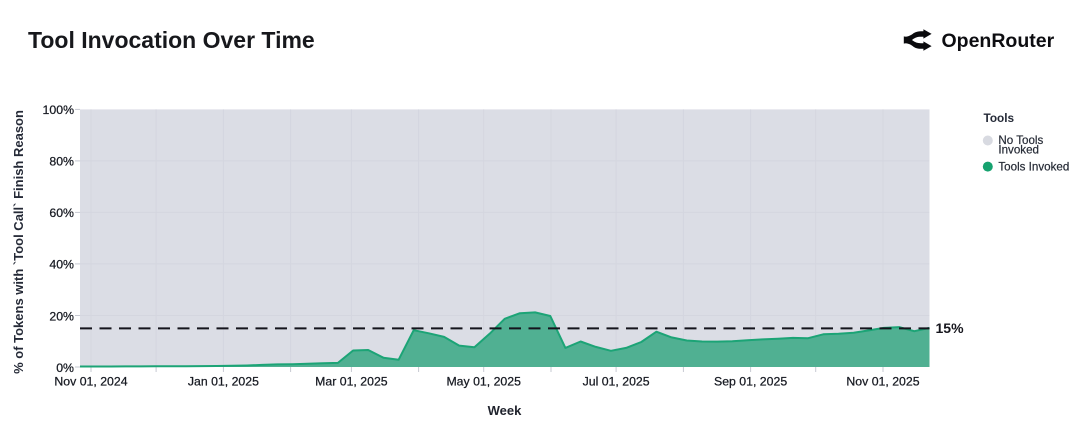 The image size is (1080, 422). I want to click on svg-text: Week, so click(505, 410).